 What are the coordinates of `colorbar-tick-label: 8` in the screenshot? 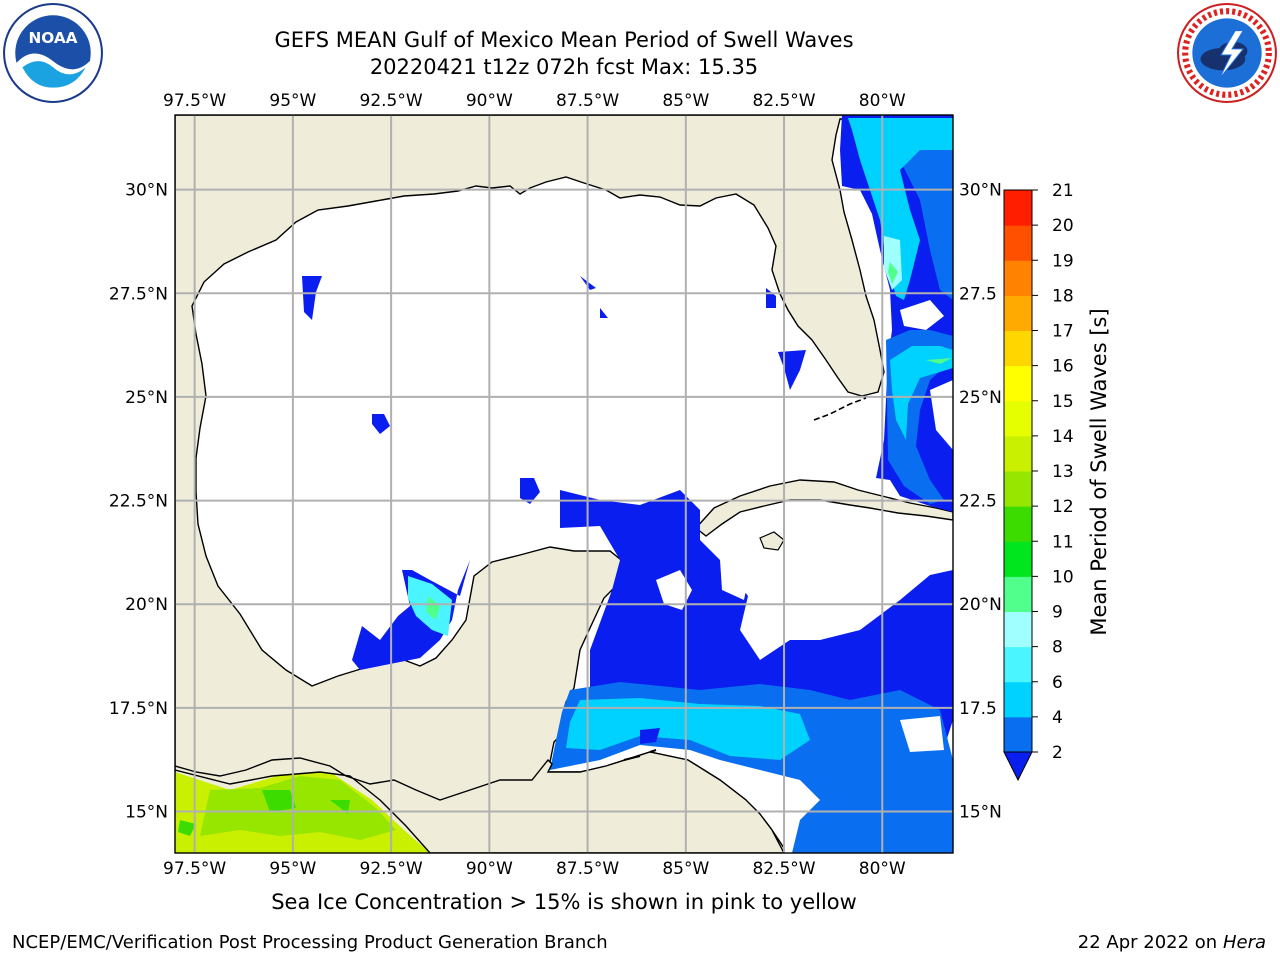 It's located at (1057, 648).